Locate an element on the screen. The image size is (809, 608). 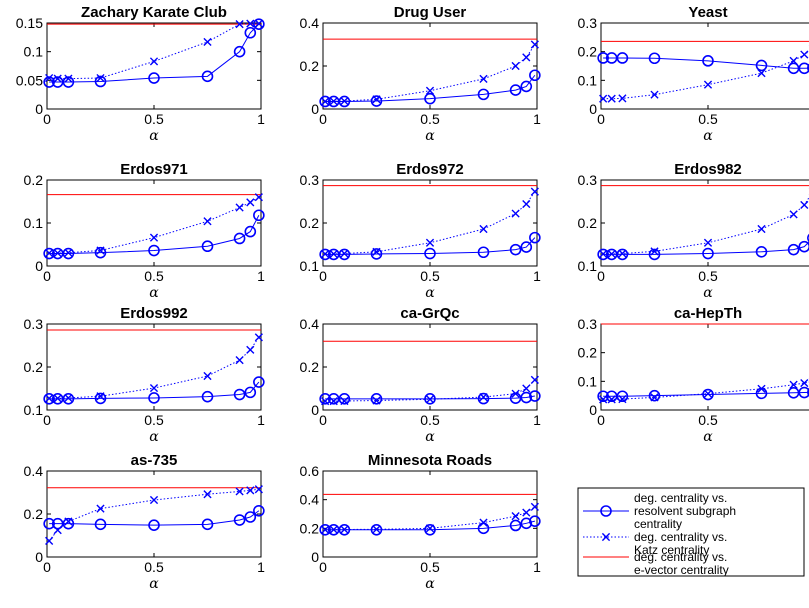
legend-box is located at coordinates (691, 532).